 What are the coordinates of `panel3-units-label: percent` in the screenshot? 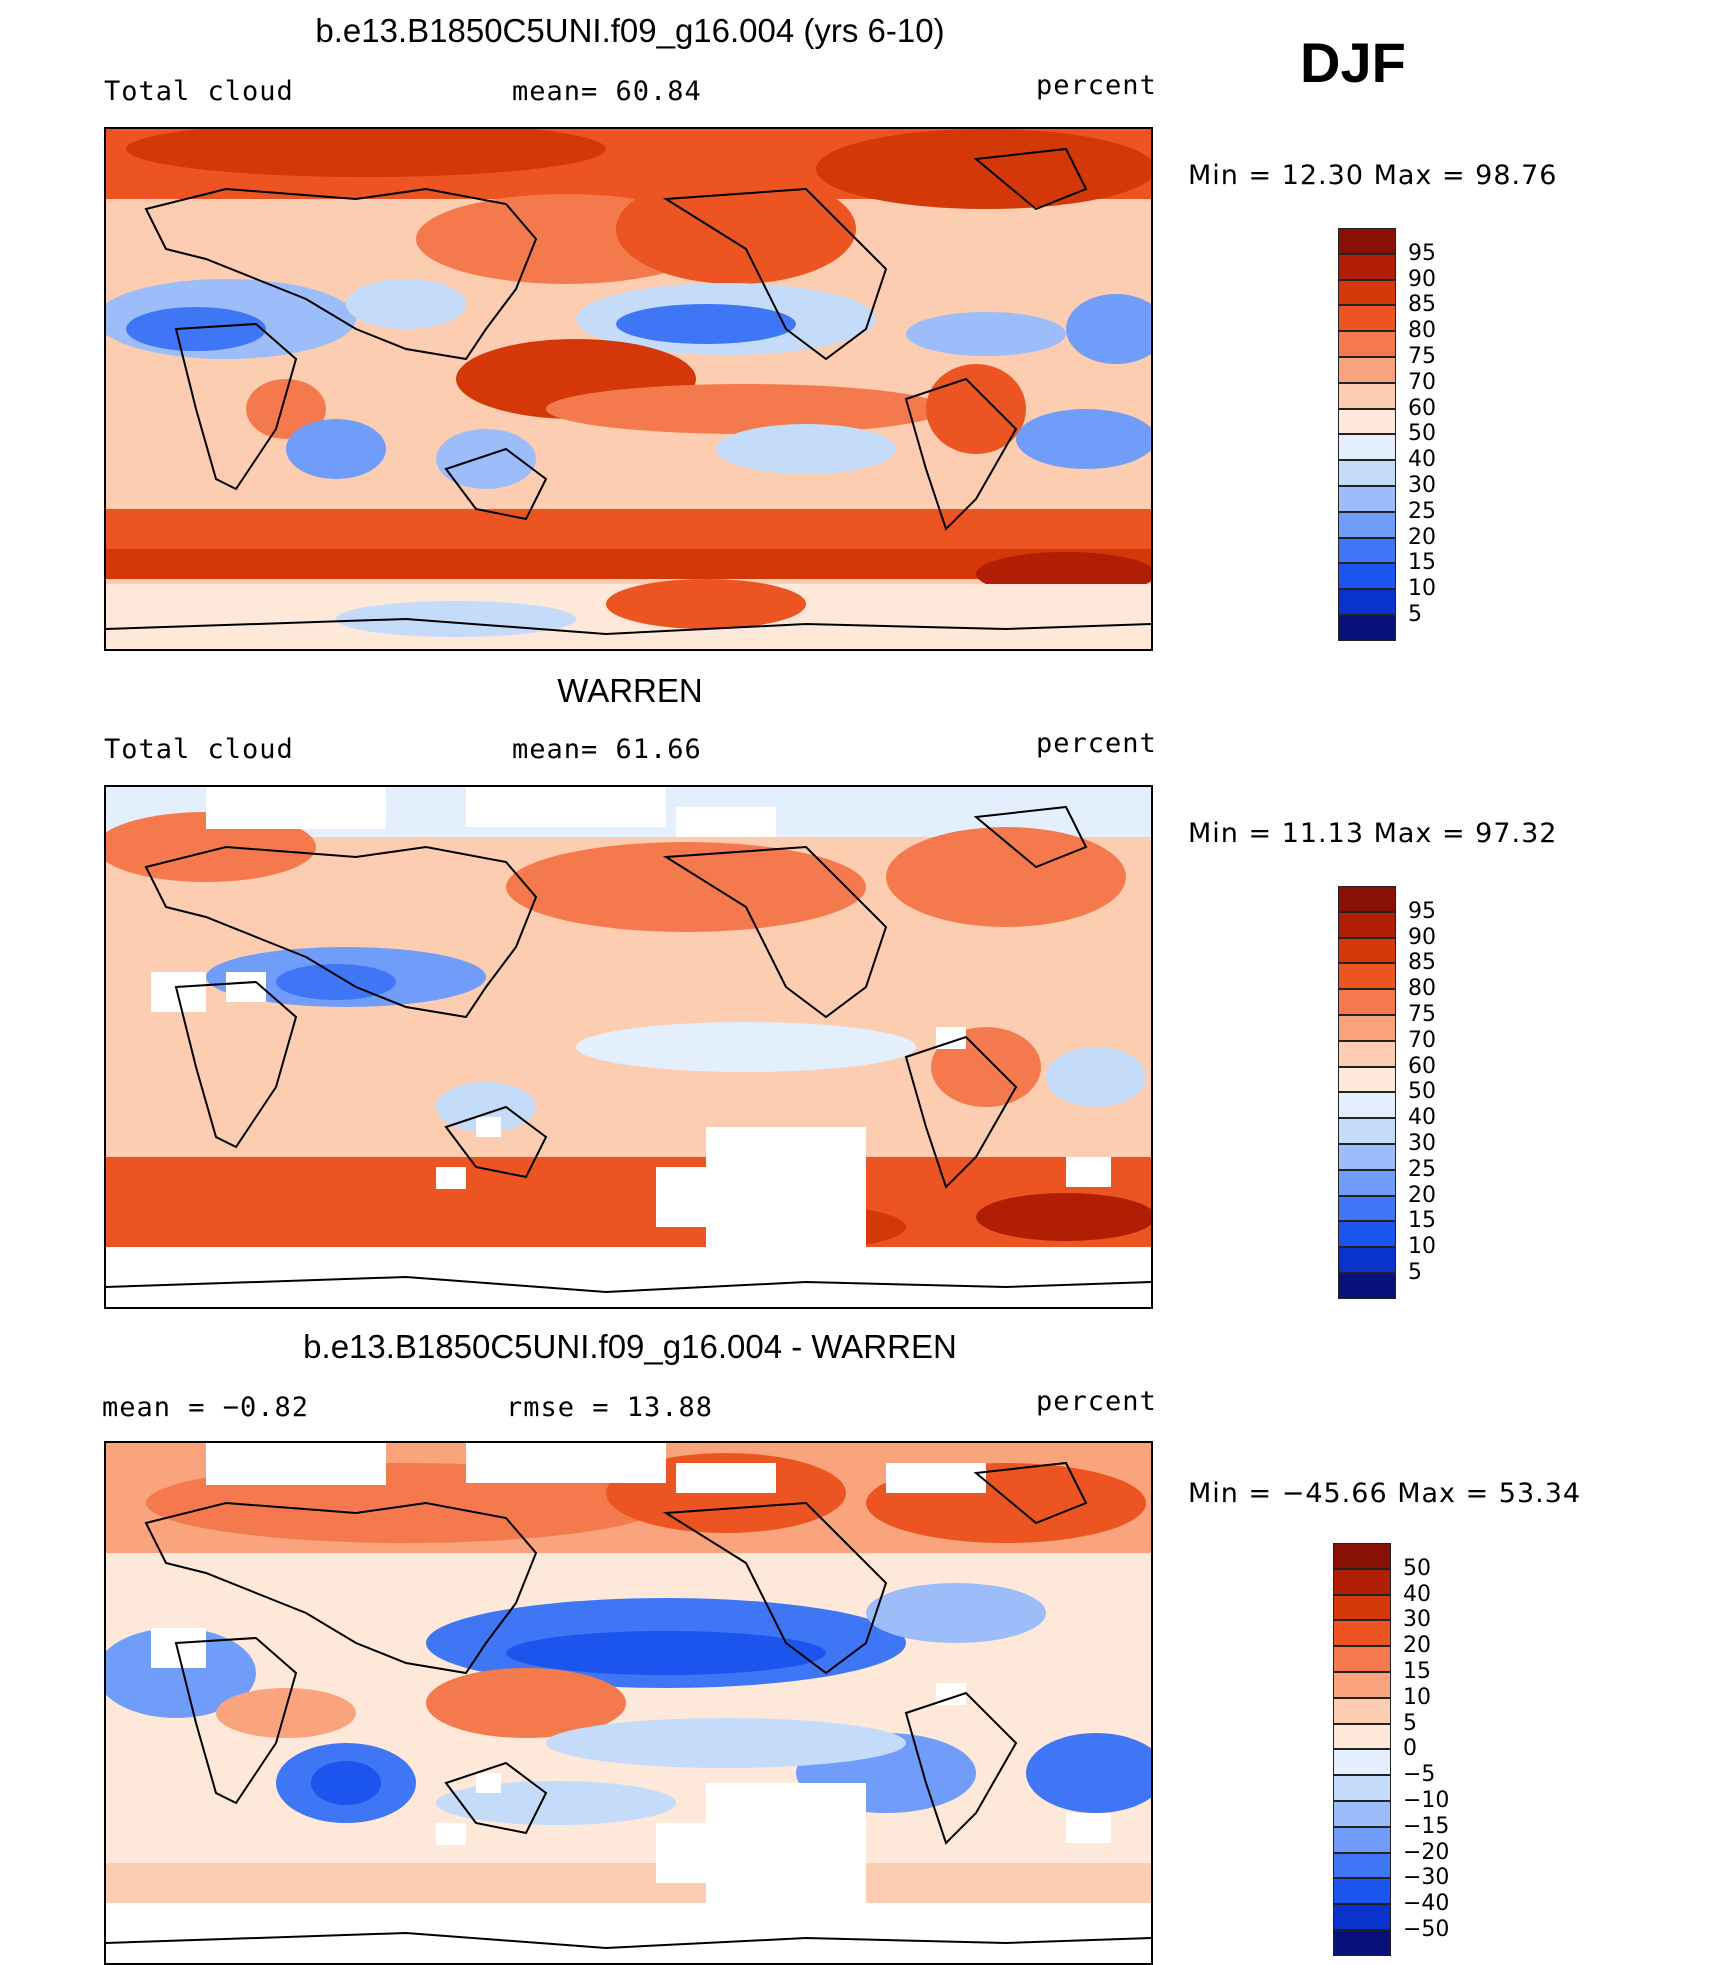 It's located at (1096, 1401).